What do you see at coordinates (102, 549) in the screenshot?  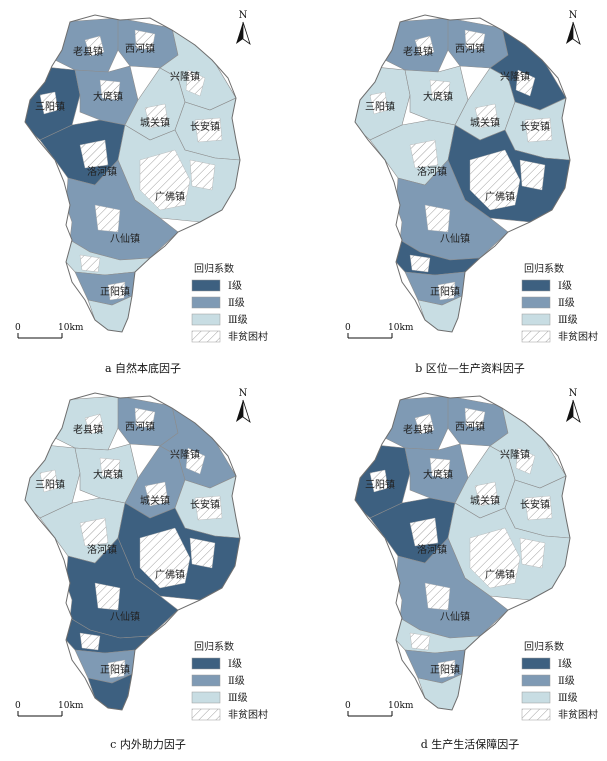 I see `town-label: 洛河镇` at bounding box center [102, 549].